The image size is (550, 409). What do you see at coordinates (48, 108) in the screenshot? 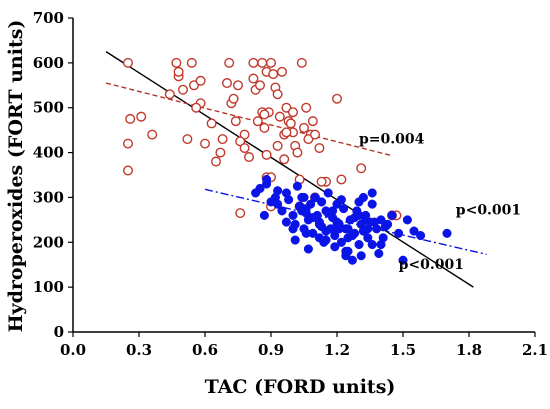
I see `y-tick-label: 500` at bounding box center [48, 108].